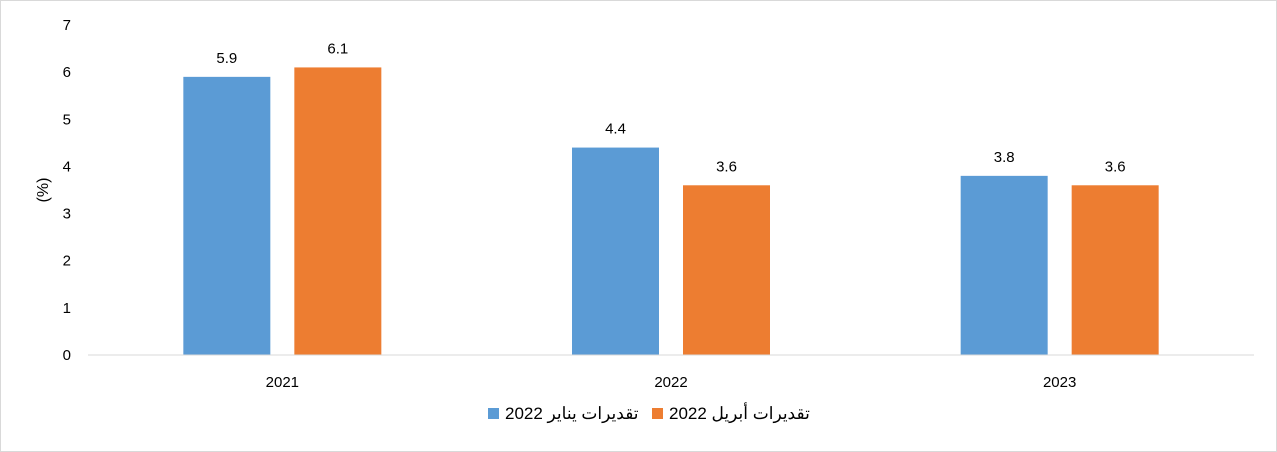 The width and height of the screenshot is (1277, 452). I want to click on legend-label-series-1: تقديرات يناير 2022, so click(572, 414).